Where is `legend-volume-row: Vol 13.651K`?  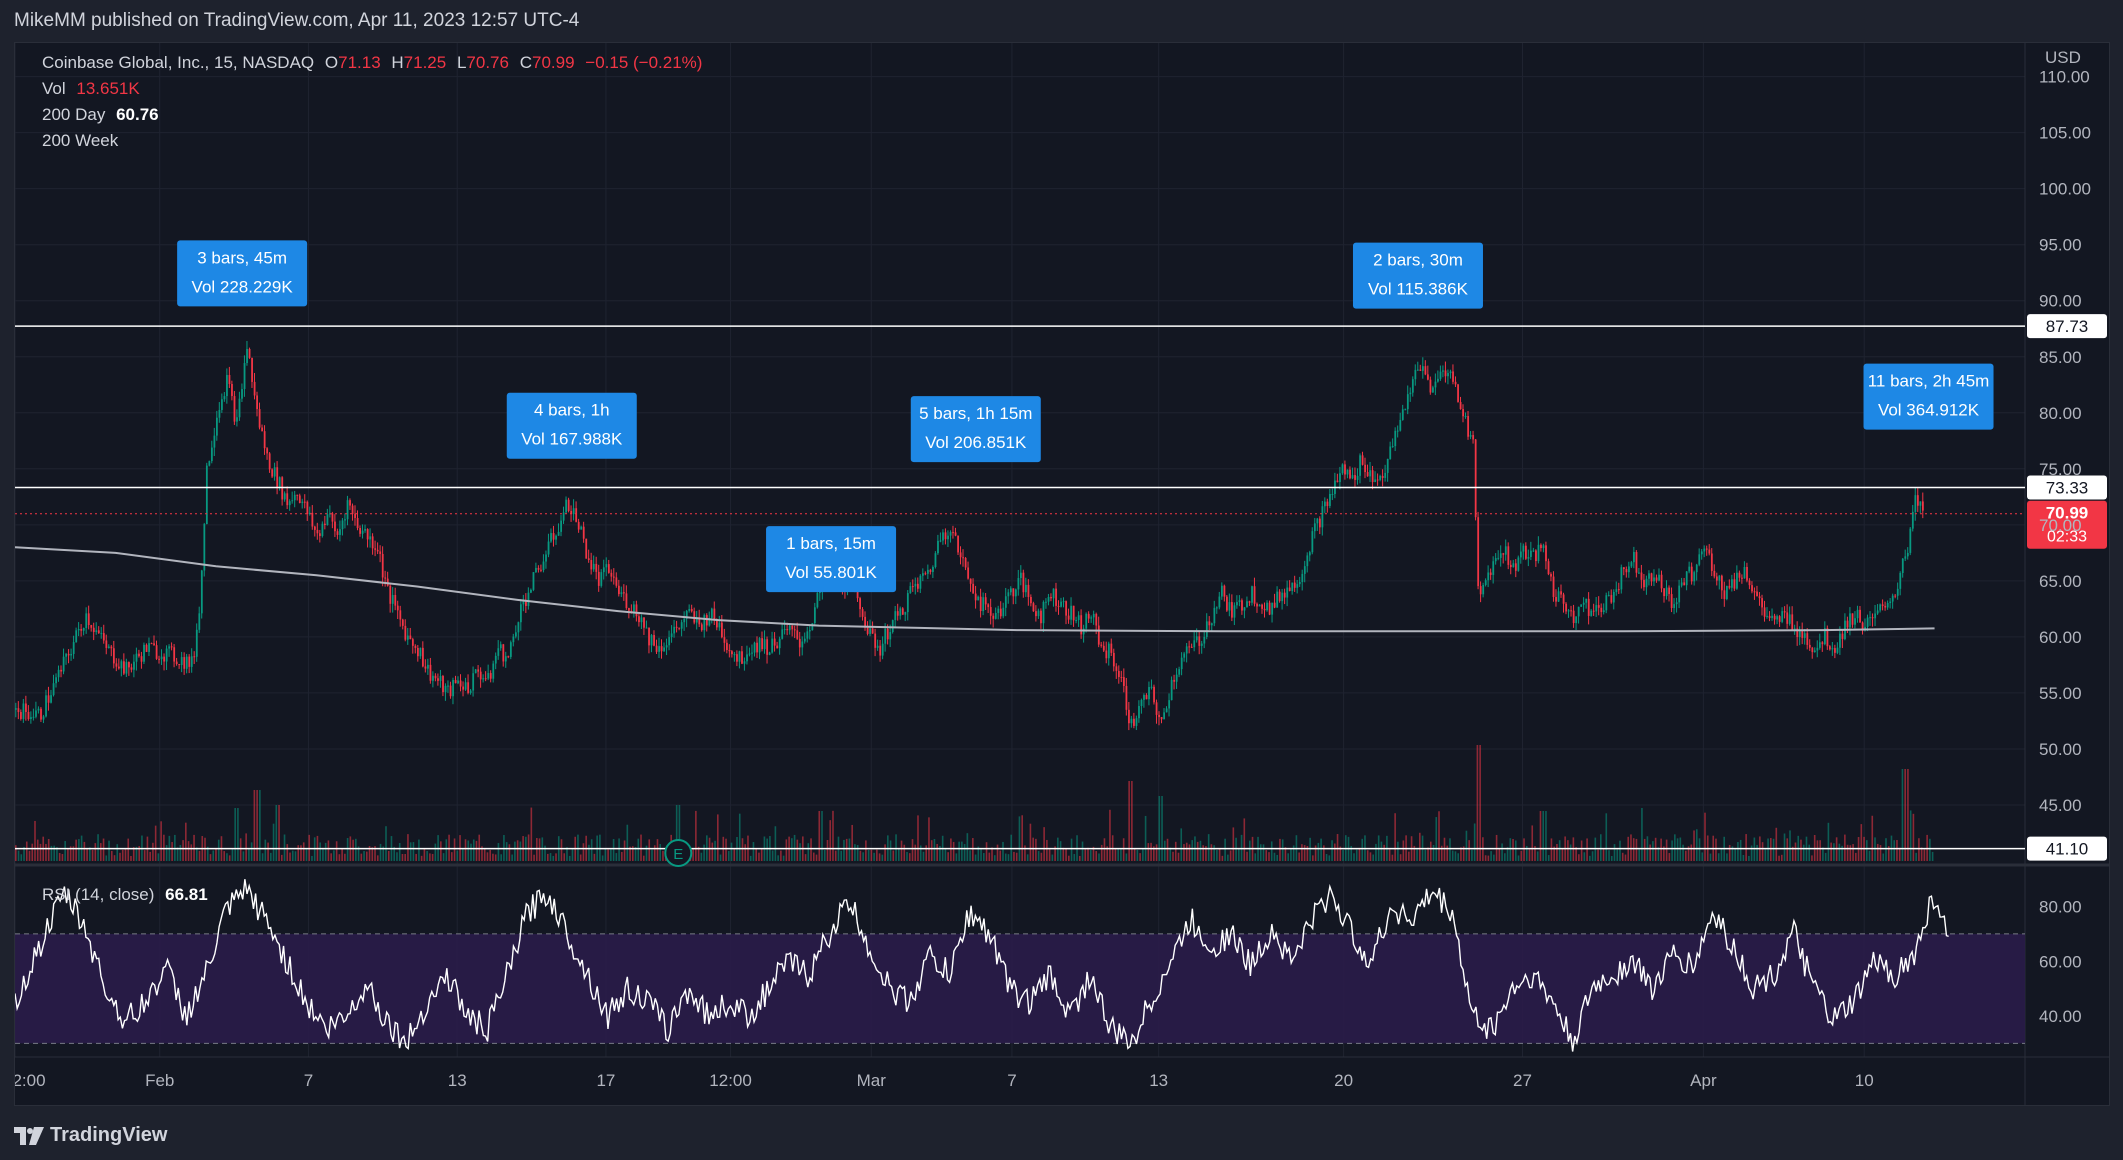
legend-volume-row: Vol 13.651K is located at coordinates (91, 89).